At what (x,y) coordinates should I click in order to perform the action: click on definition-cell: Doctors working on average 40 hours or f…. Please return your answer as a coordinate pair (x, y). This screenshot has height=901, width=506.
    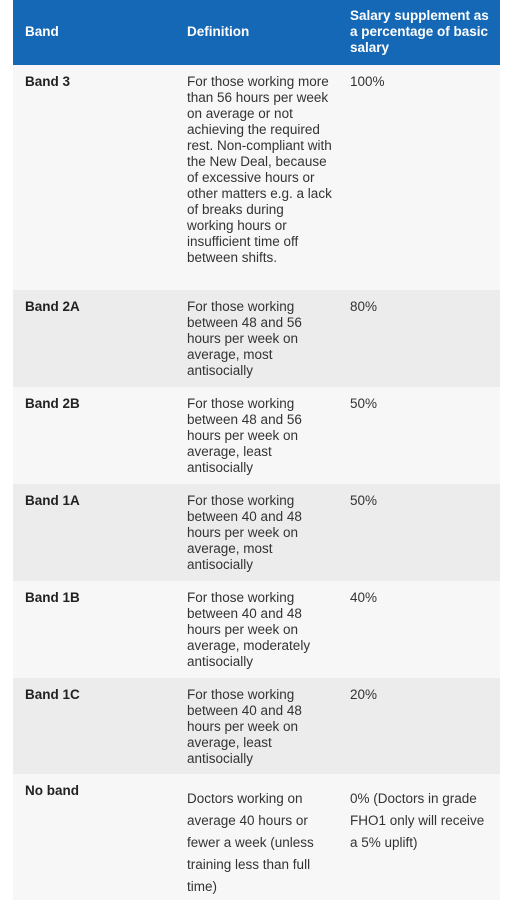
    Looking at the image, I should click on (250, 842).